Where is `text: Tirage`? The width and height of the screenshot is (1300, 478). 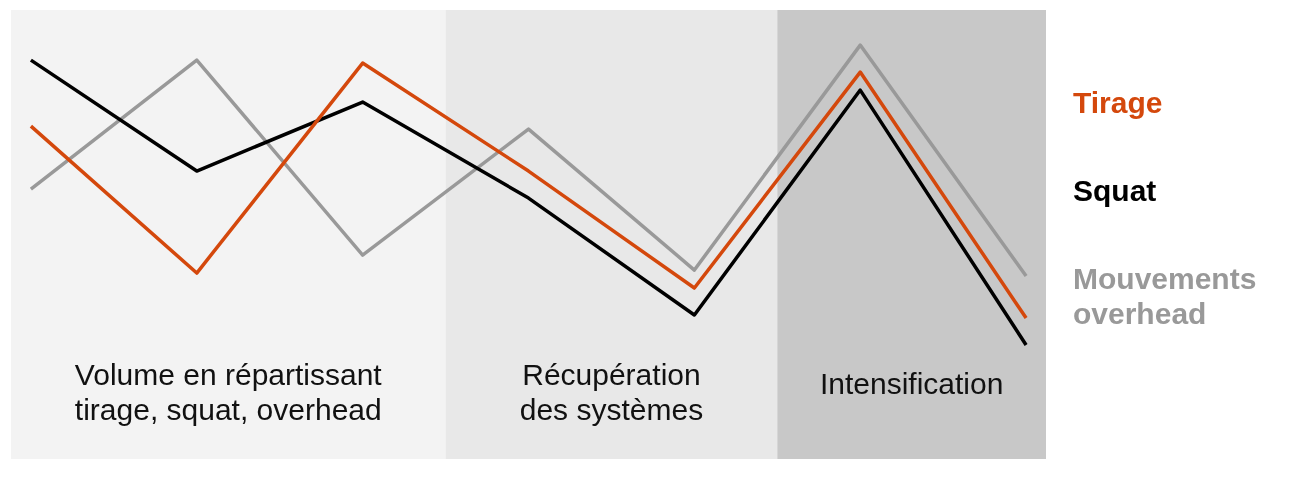 text: Tirage is located at coordinates (1118, 102).